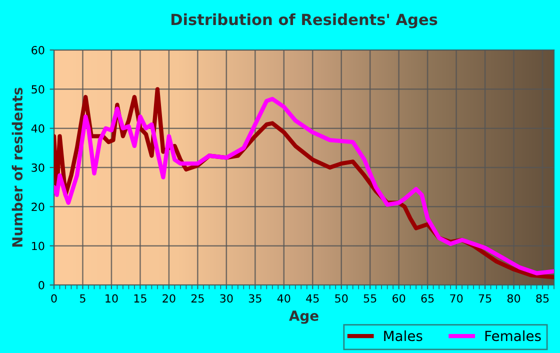 The height and width of the screenshot is (353, 560). What do you see at coordinates (255, 298) in the screenshot?
I see `x-tick-label: 35` at bounding box center [255, 298].